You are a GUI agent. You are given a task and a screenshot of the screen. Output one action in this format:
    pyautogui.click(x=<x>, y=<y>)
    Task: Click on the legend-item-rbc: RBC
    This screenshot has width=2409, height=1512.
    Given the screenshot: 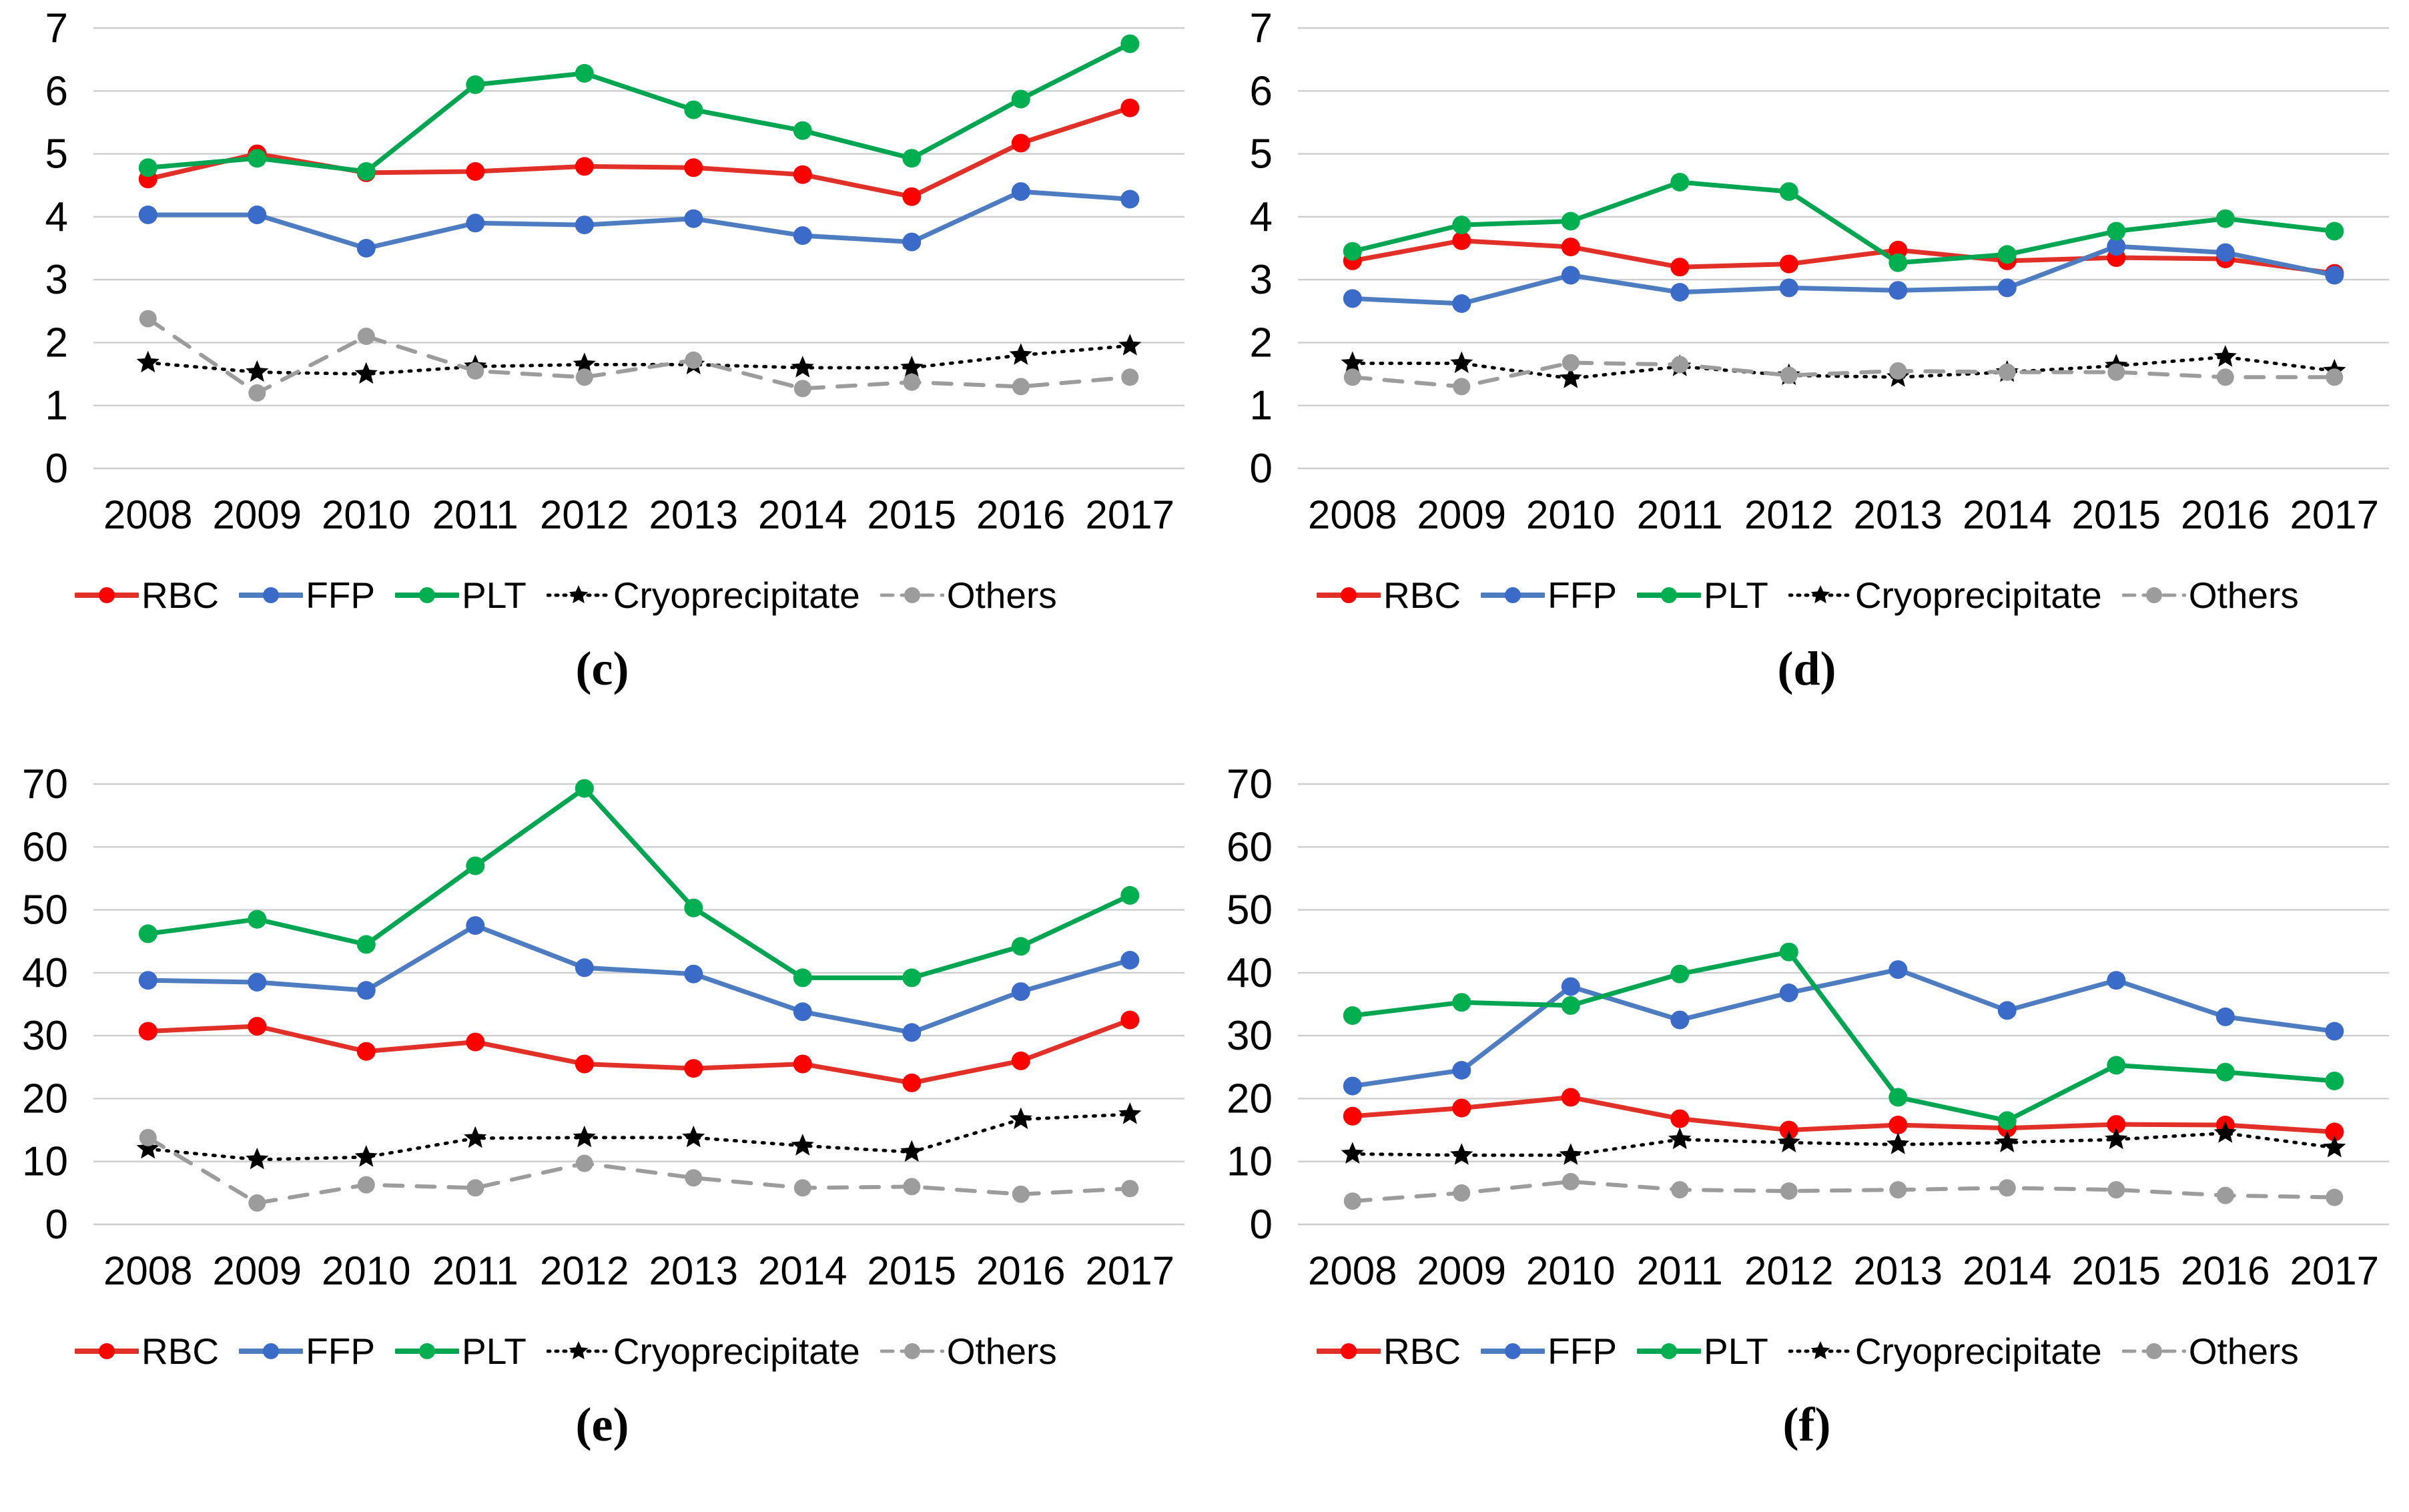 What is the action you would take?
    pyautogui.click(x=147, y=1351)
    